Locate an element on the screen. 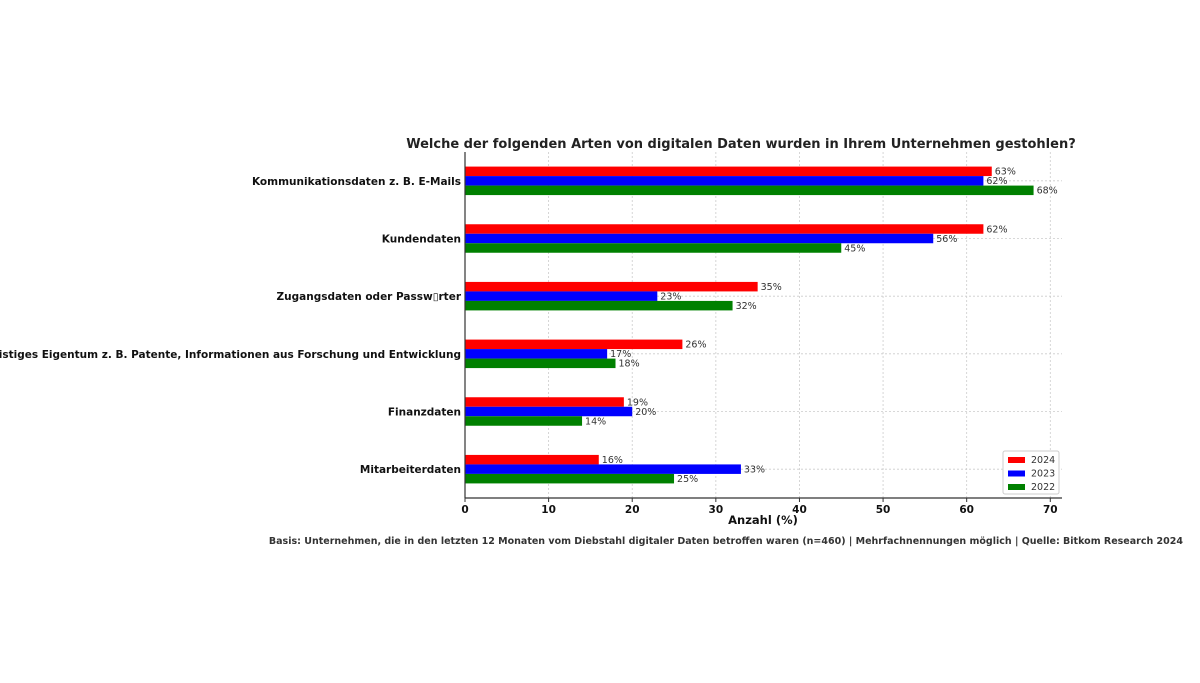 Image resolution: width=1200 pixels, height=683 pixels. category-label: Mitarbeiterdaten is located at coordinates (410, 470).